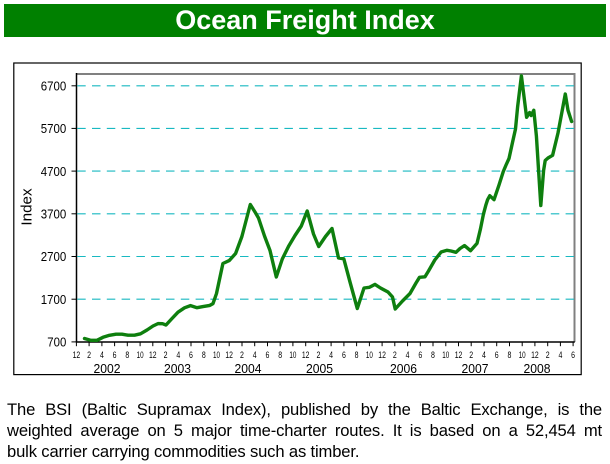  Describe the element at coordinates (248, 369) in the screenshot. I see `svg-text: 2004` at that location.